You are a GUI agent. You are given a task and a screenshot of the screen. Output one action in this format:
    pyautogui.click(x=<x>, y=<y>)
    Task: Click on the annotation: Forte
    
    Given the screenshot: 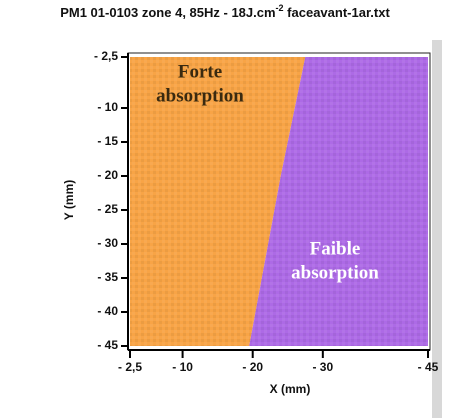 What is the action you would take?
    pyautogui.click(x=200, y=71)
    